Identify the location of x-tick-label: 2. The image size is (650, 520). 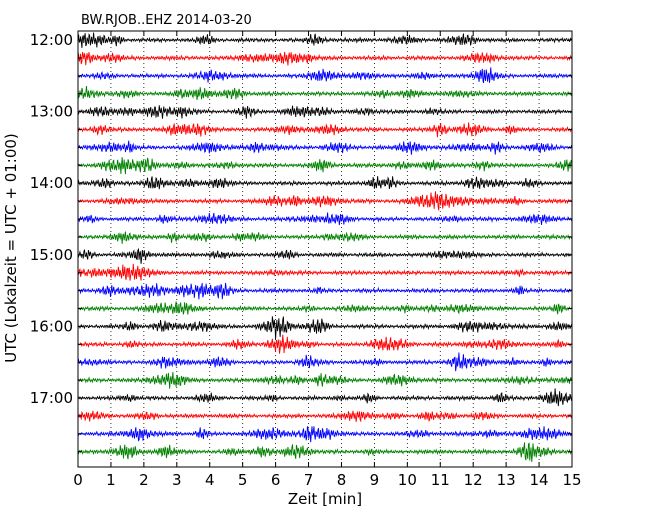
(144, 480).